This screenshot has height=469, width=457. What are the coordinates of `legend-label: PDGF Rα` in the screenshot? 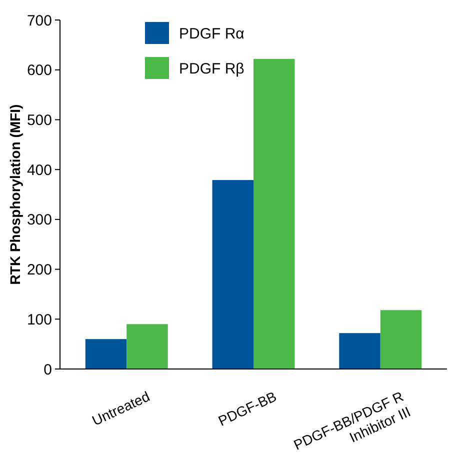 It's located at (212, 33).